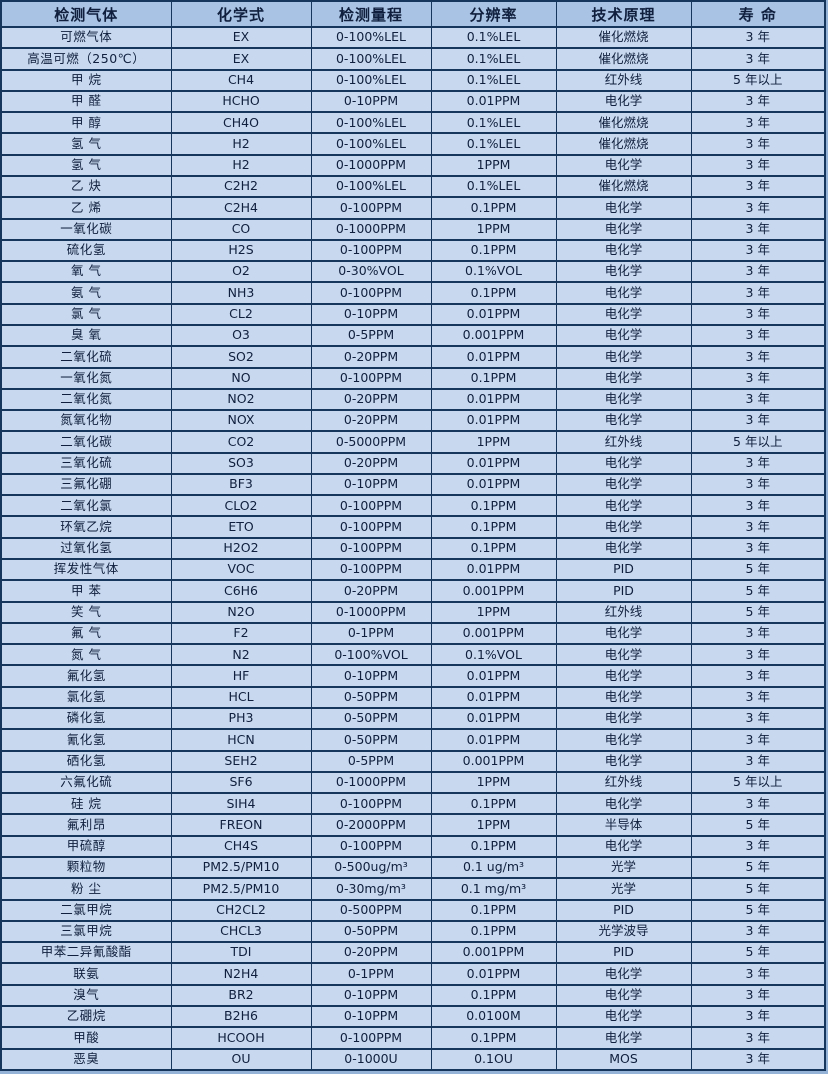 This screenshot has height=1074, width=828. Describe the element at coordinates (241, 59) in the screenshot. I see `cell-formula: EX` at that location.